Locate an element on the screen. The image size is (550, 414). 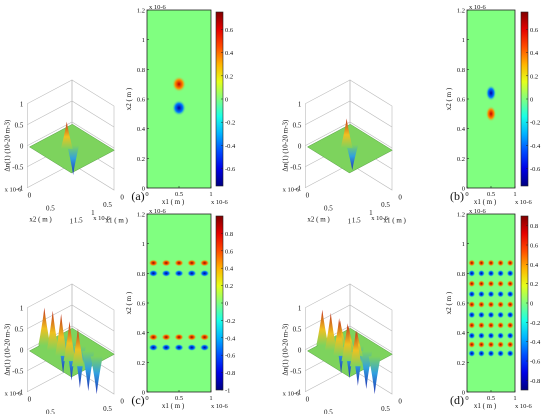
y-tick-label: 1 is located at coordinates (143, 244).